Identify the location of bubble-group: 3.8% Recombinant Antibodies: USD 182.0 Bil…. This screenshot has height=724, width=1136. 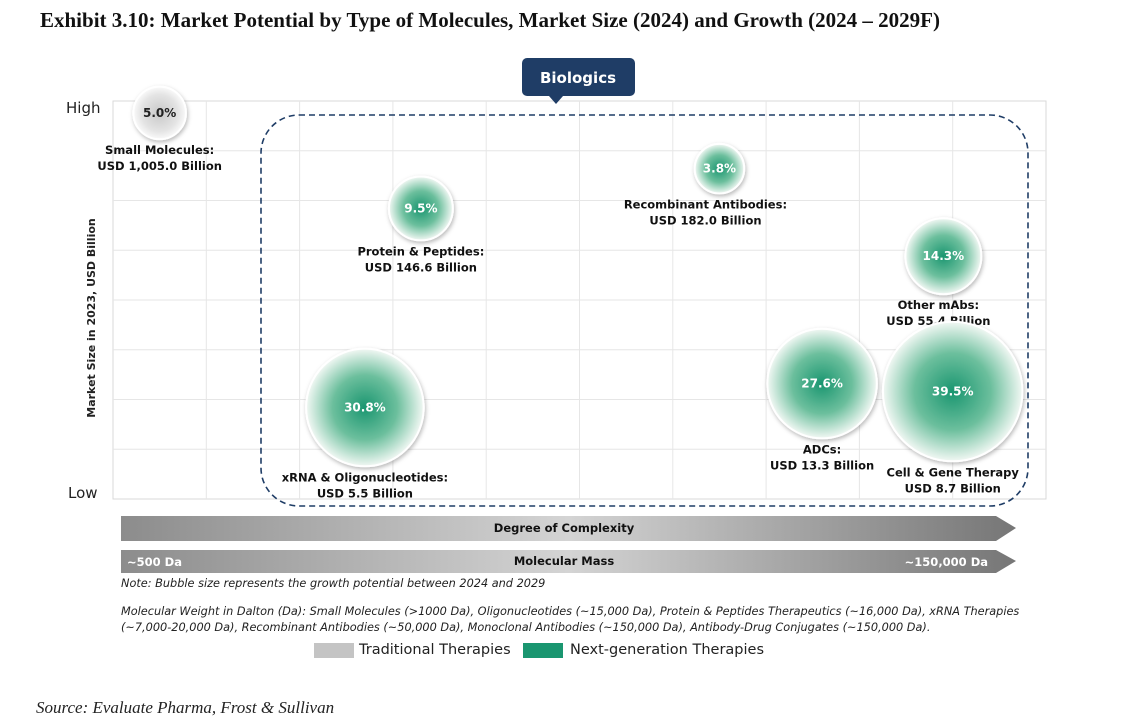
(705, 184).